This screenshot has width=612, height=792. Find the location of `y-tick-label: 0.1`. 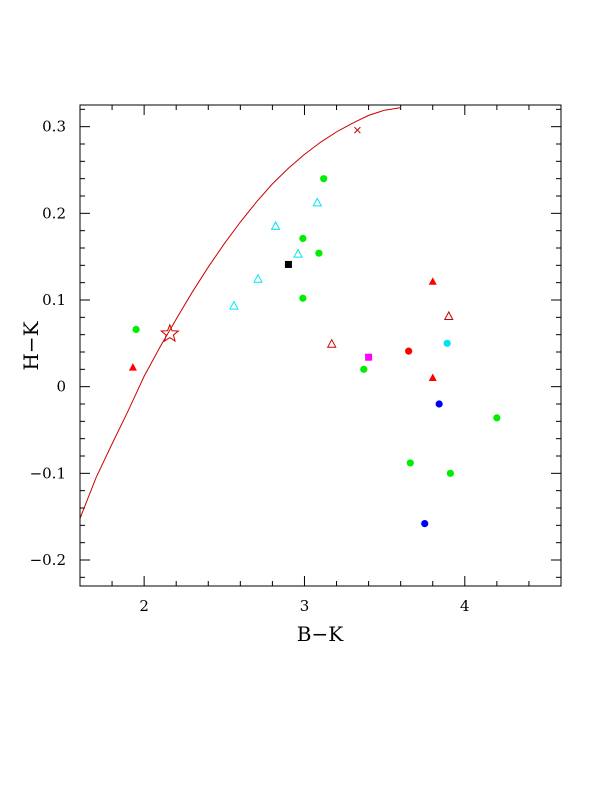

y-tick-label: 0.1 is located at coordinates (54, 300).